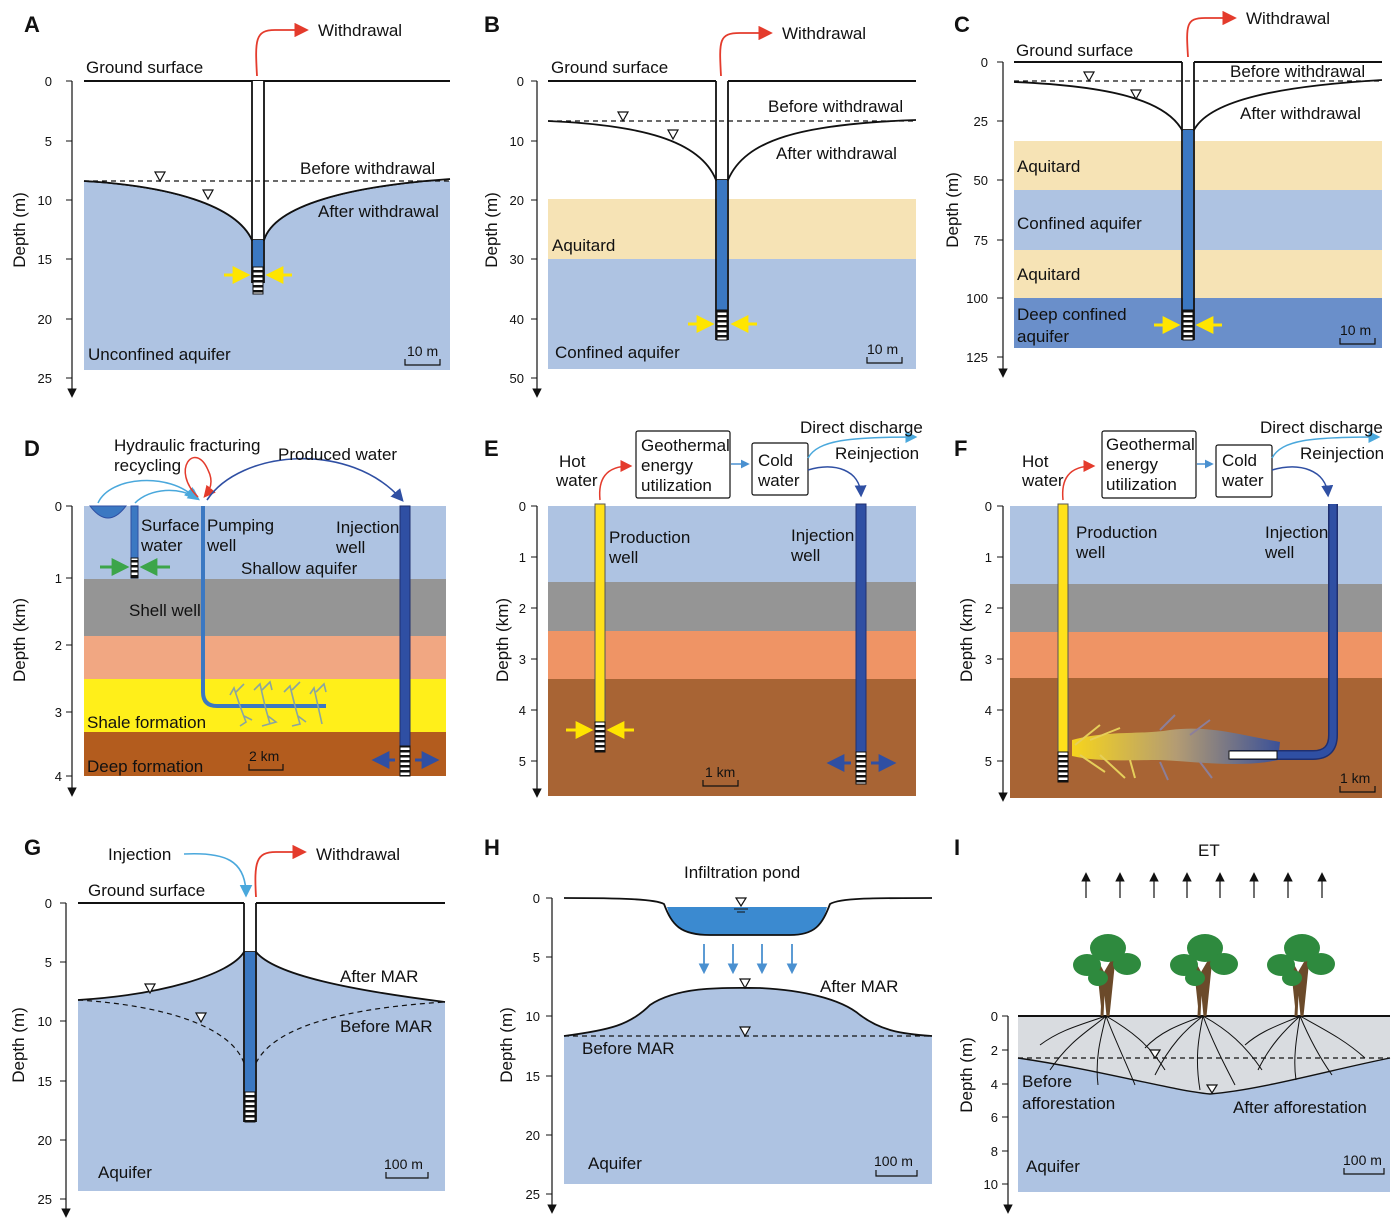 The width and height of the screenshot is (1396, 1218). I want to click on depth-ticks: 0 5 10 15 20 25, so click(539, 1046).